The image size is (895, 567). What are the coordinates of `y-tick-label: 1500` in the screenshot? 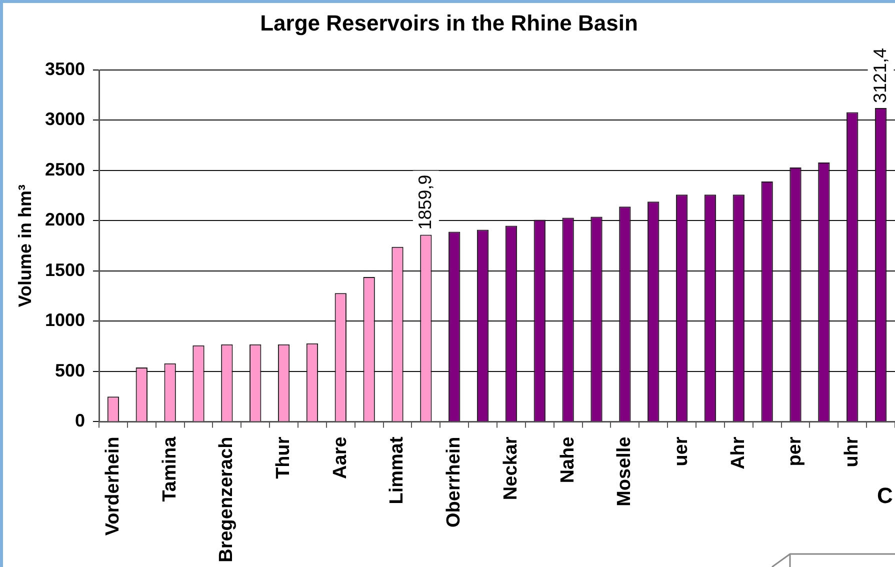 It's located at (64, 270).